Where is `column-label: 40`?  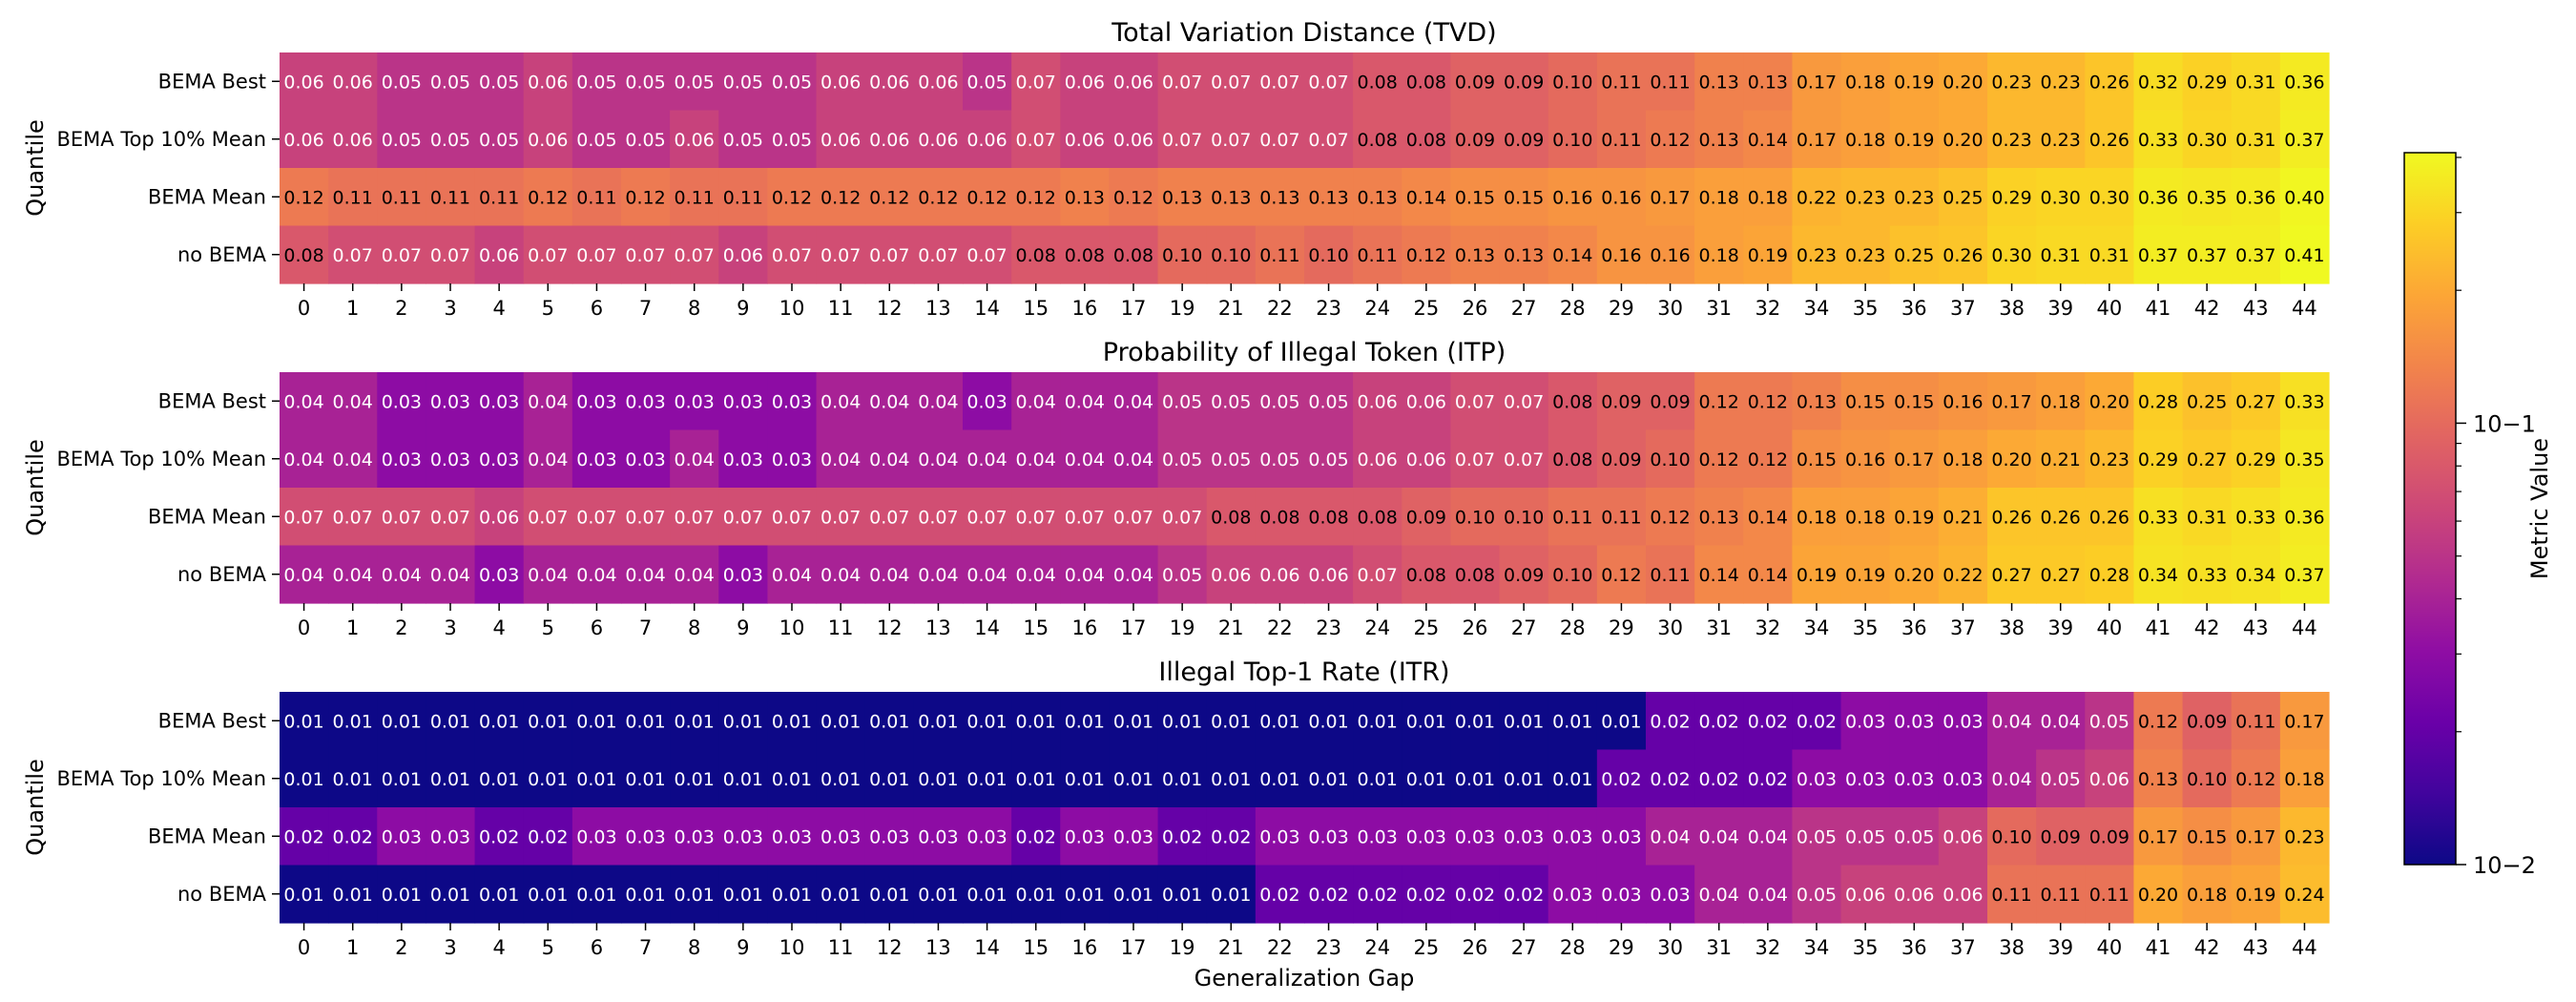
column-label: 40 is located at coordinates (2109, 947).